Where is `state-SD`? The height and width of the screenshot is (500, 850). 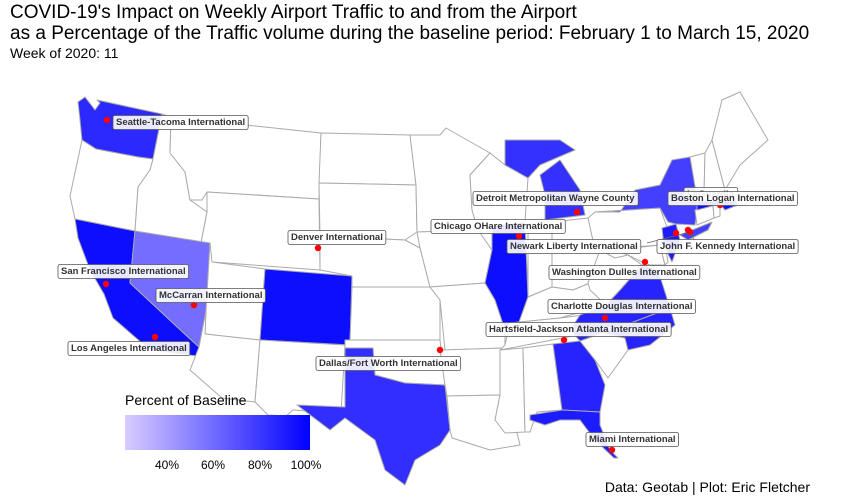
state-SD is located at coordinates (368, 211).